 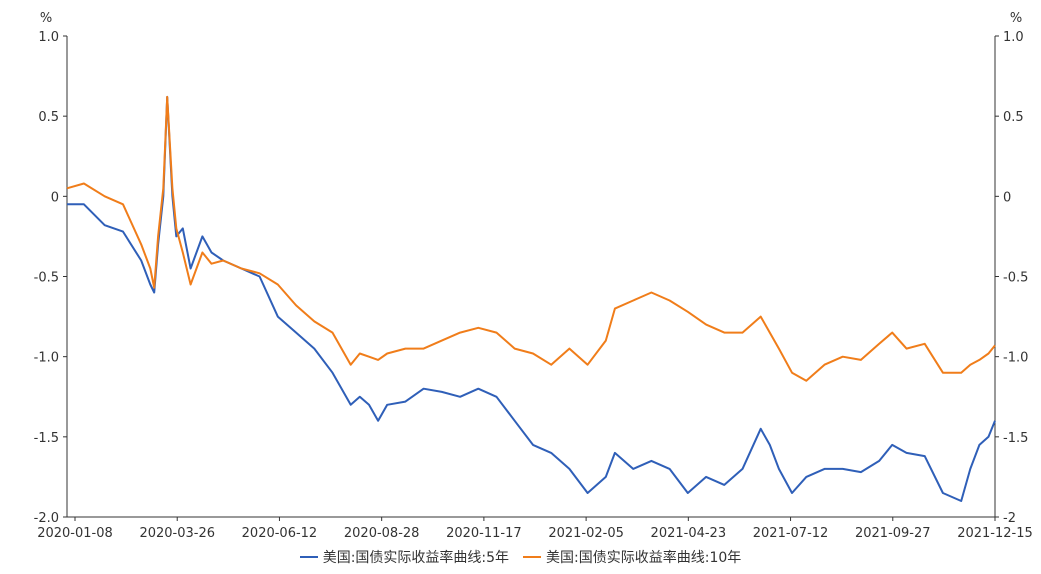 I want to click on legend: 美国:国债实际收益率曲线:5年 美国:国债实际收益率曲线:10年, so click(x=520, y=557).